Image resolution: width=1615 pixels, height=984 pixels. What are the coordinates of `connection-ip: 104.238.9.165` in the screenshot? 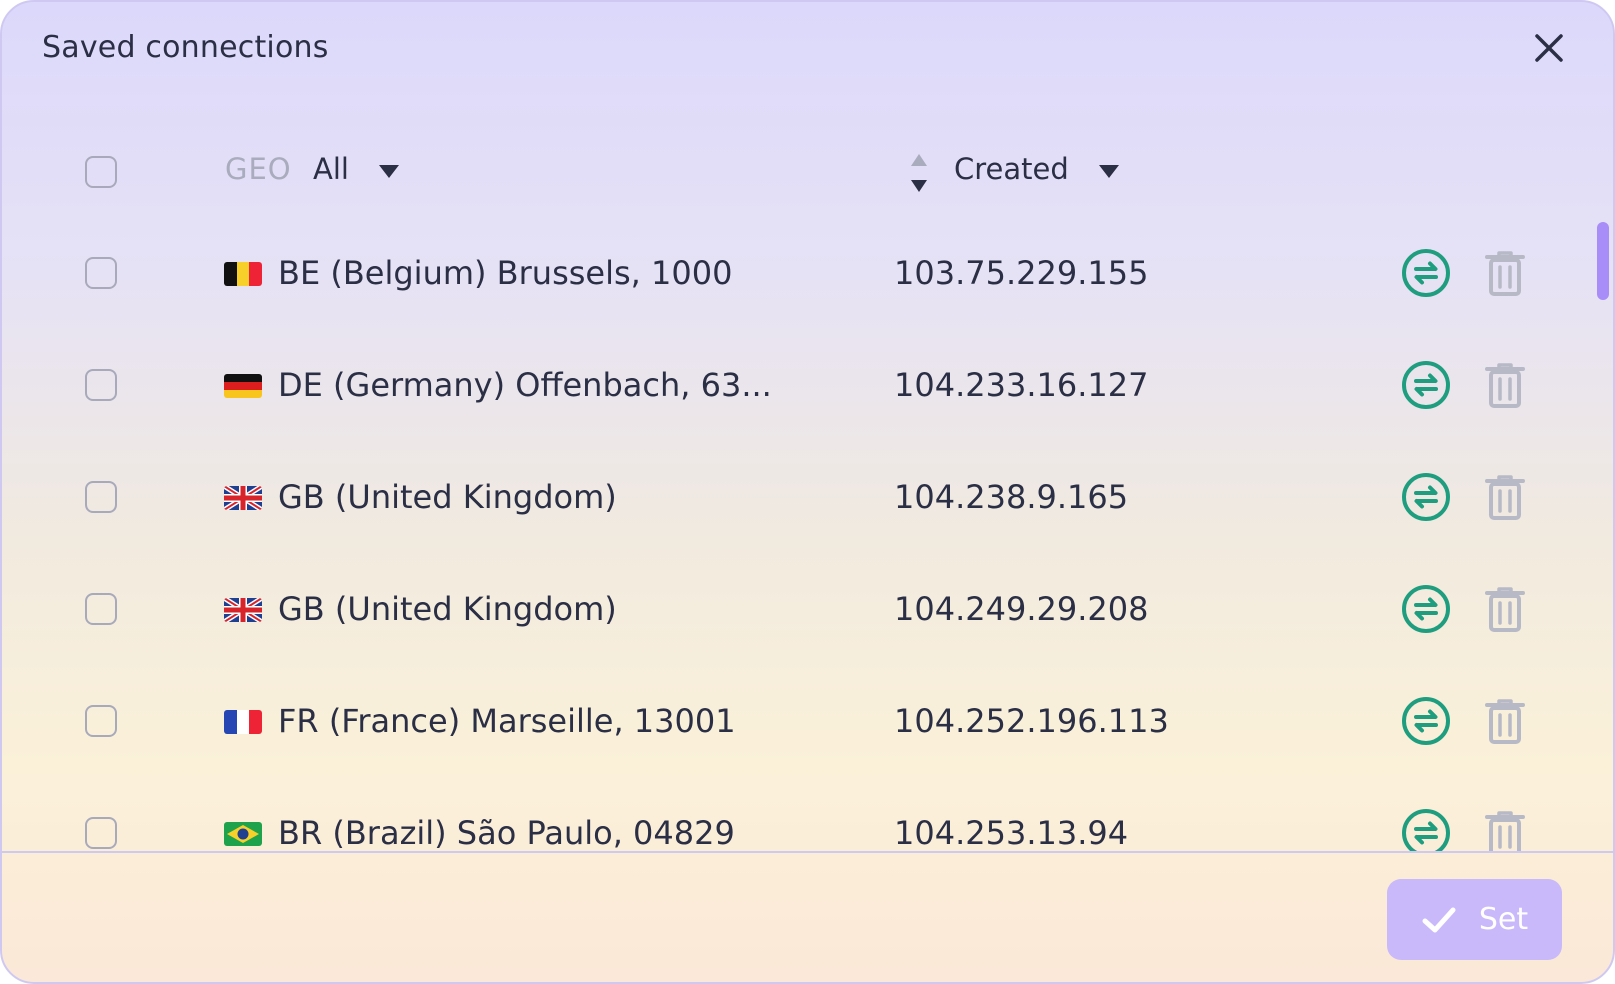 It's located at (1011, 497).